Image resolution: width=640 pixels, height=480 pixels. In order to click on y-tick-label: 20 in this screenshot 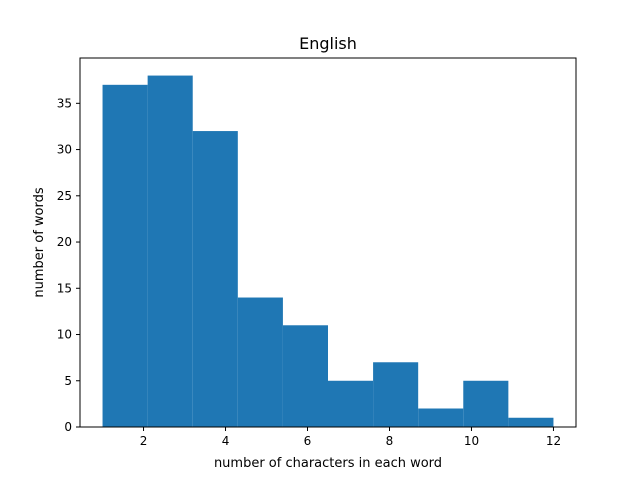, I will do `click(64, 242)`.